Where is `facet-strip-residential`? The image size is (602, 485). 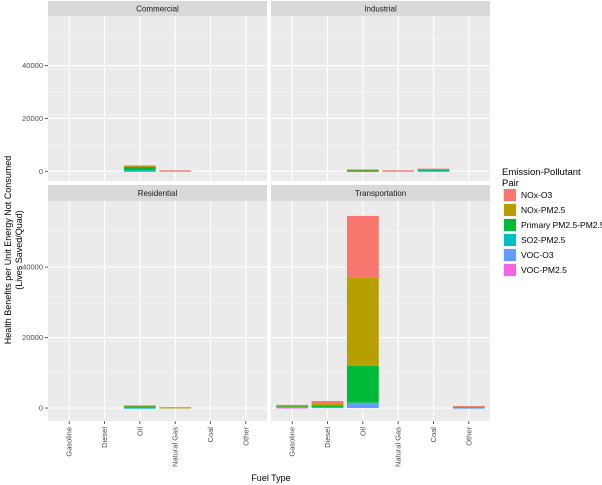 facet-strip-residential is located at coordinates (157, 193).